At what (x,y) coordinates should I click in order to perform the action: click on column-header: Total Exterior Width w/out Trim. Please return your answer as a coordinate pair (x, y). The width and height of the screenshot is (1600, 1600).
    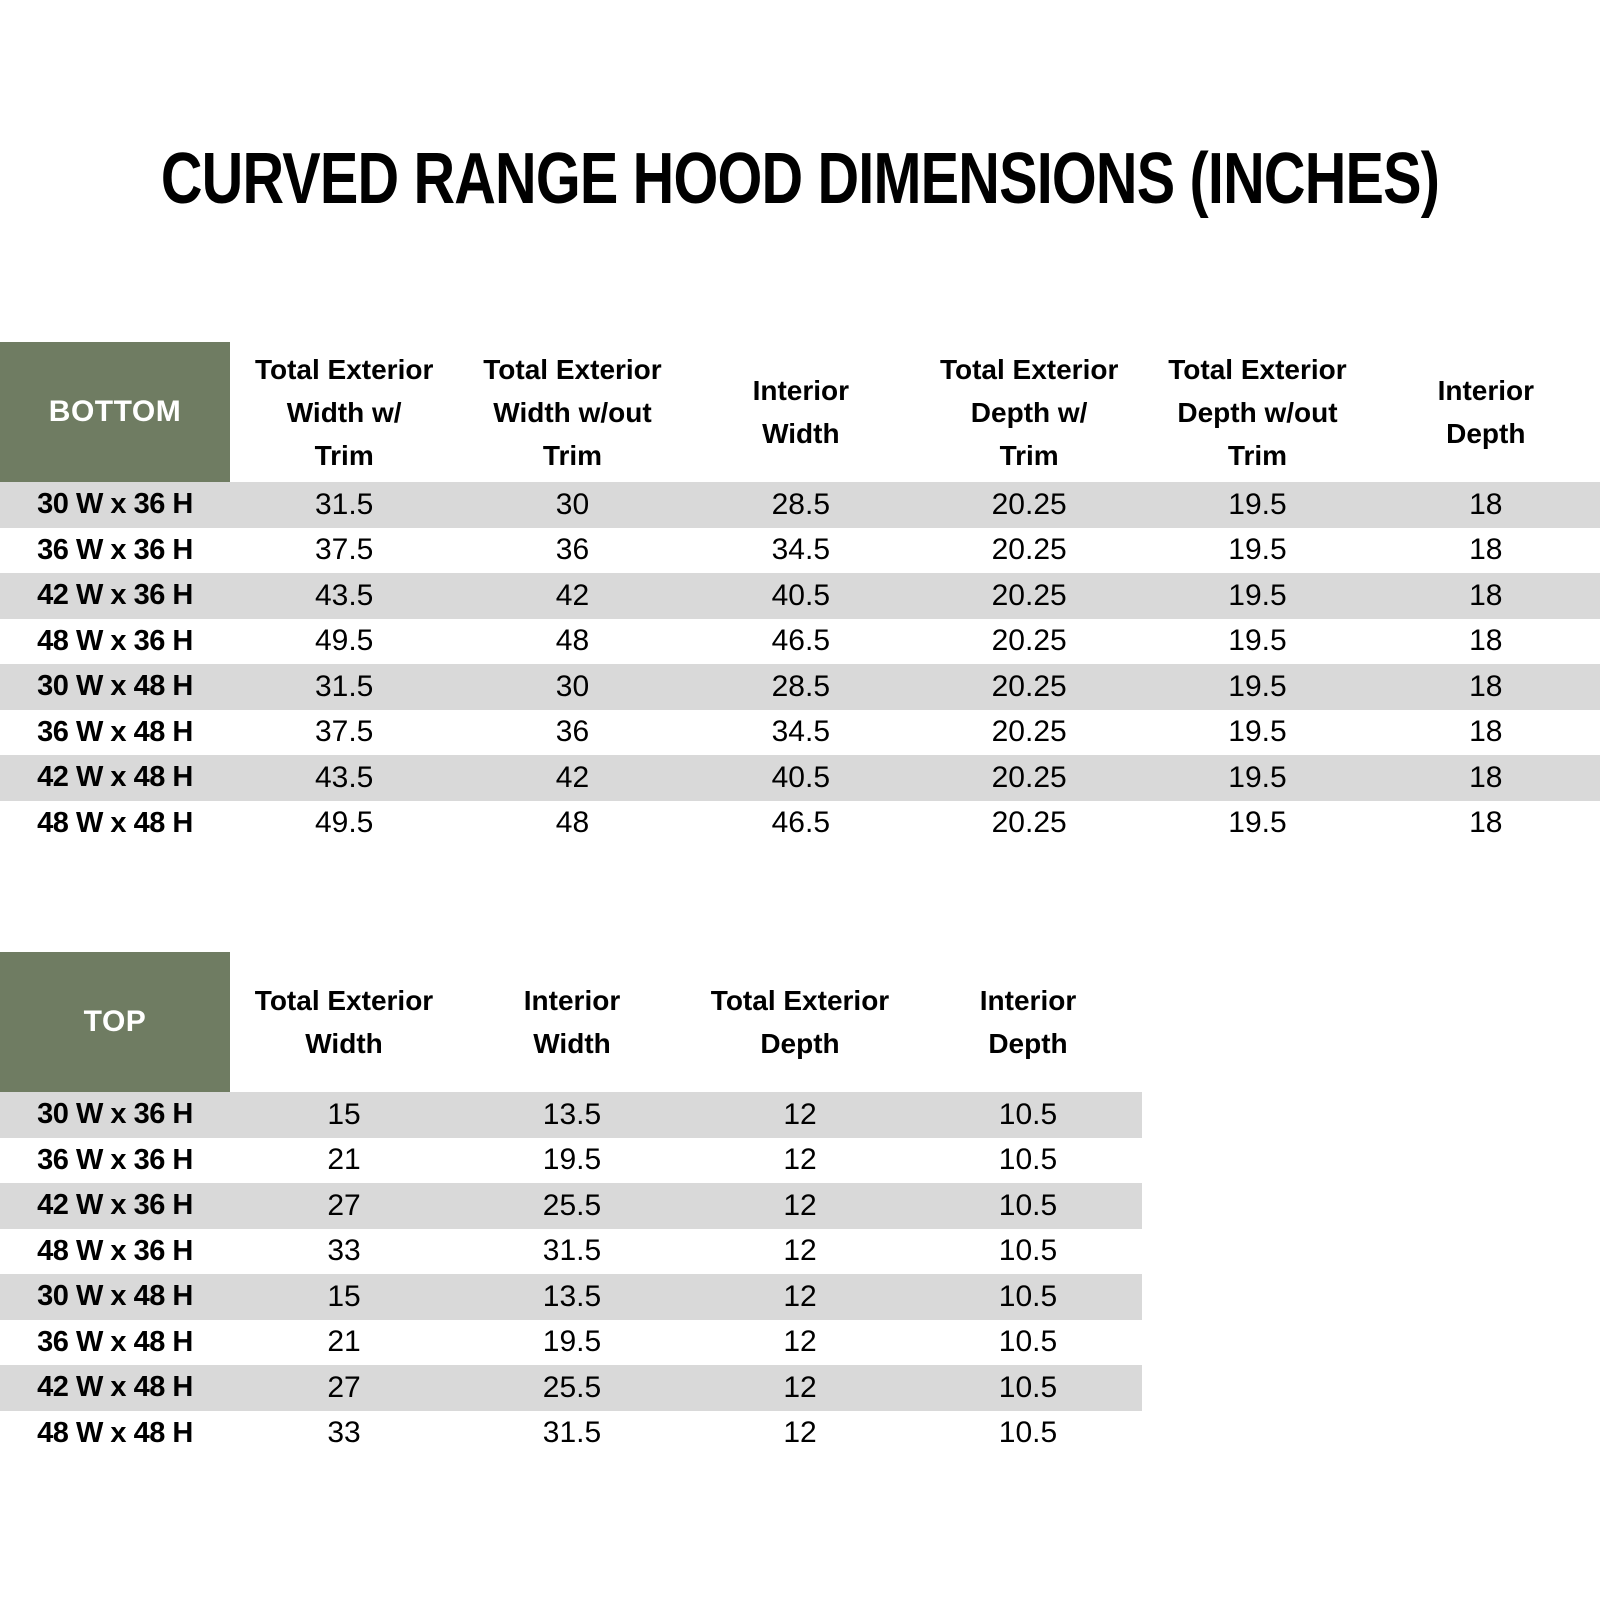
    Looking at the image, I should click on (572, 412).